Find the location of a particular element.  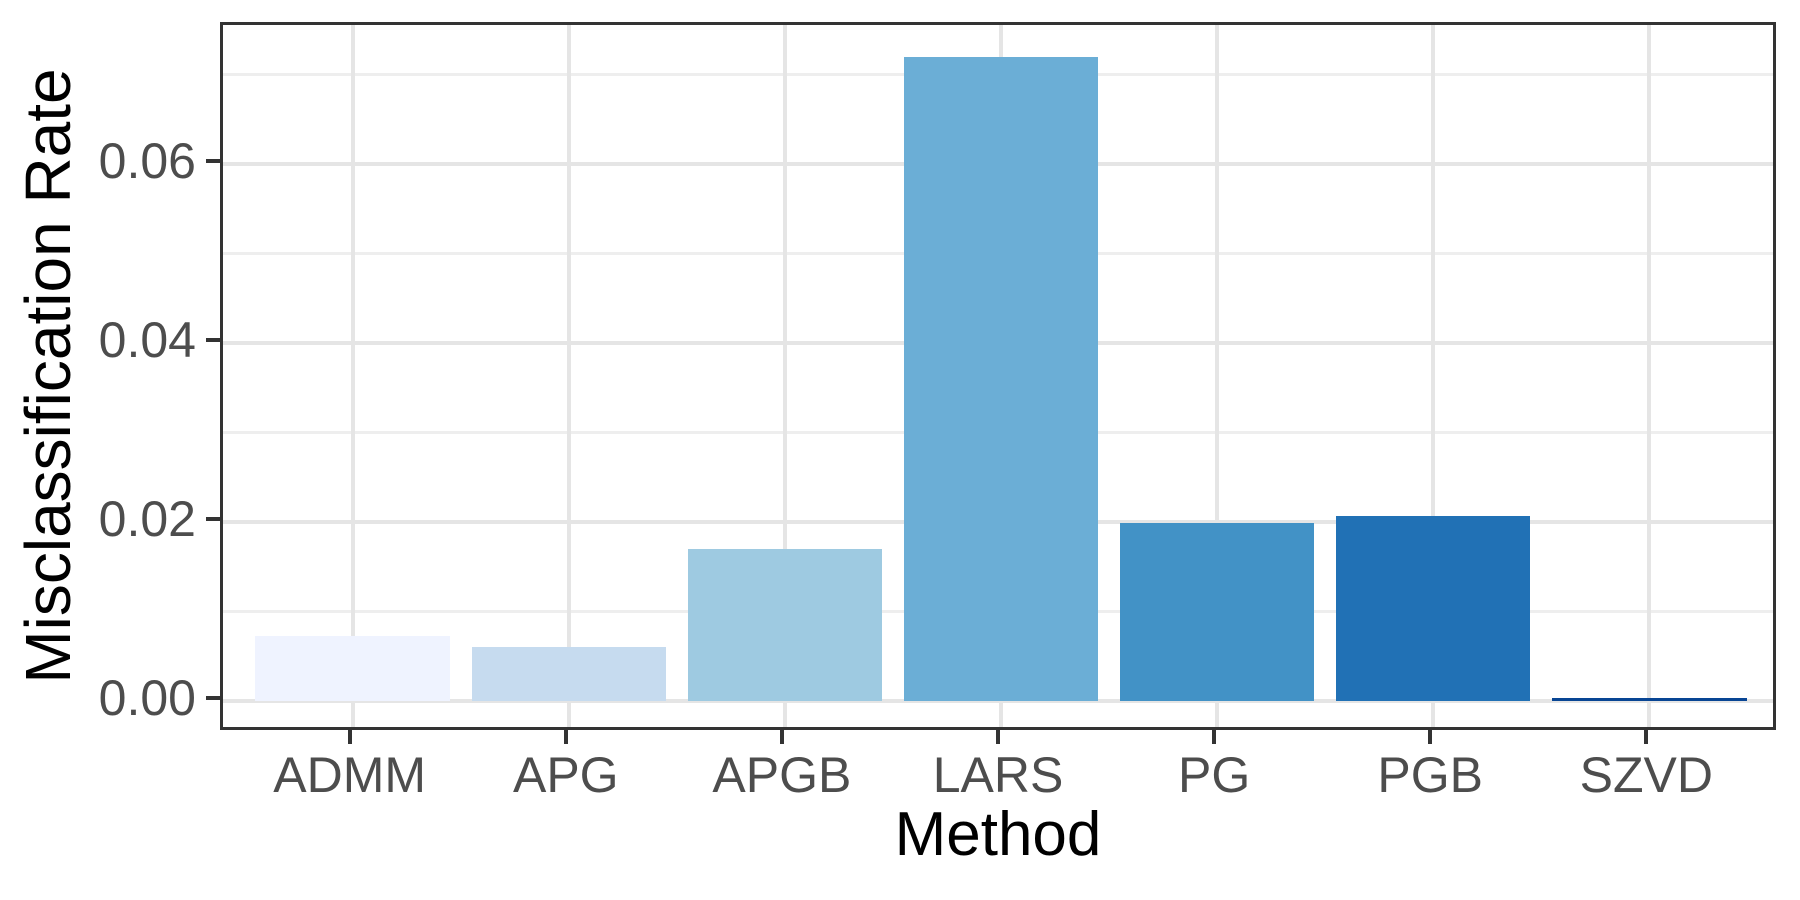

y-tick-mark-0.00 is located at coordinates (213, 697).